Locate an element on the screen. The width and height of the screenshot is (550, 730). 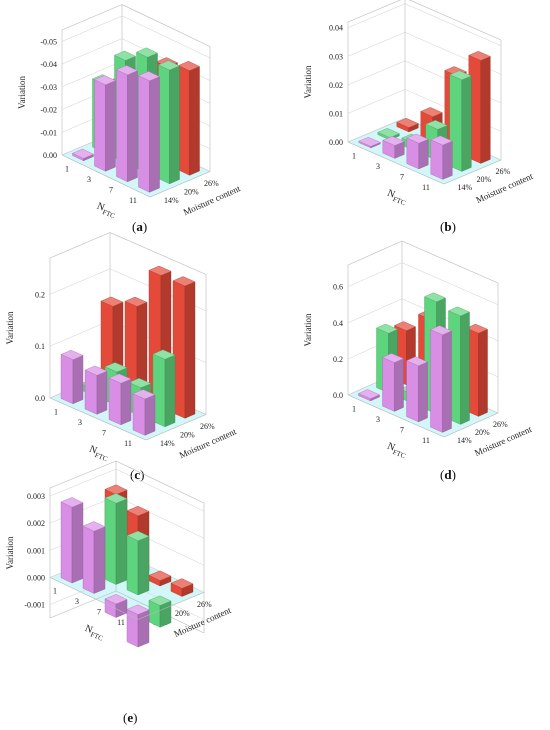
panel-tag-a: (a) is located at coordinates (140, 226).